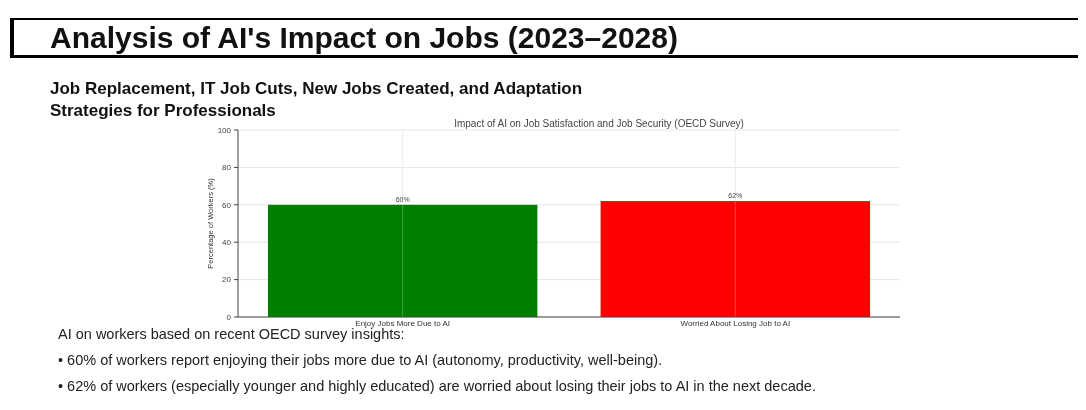 This screenshot has width=1086, height=410. What do you see at coordinates (227, 280) in the screenshot?
I see `y-tick-label: 20` at bounding box center [227, 280].